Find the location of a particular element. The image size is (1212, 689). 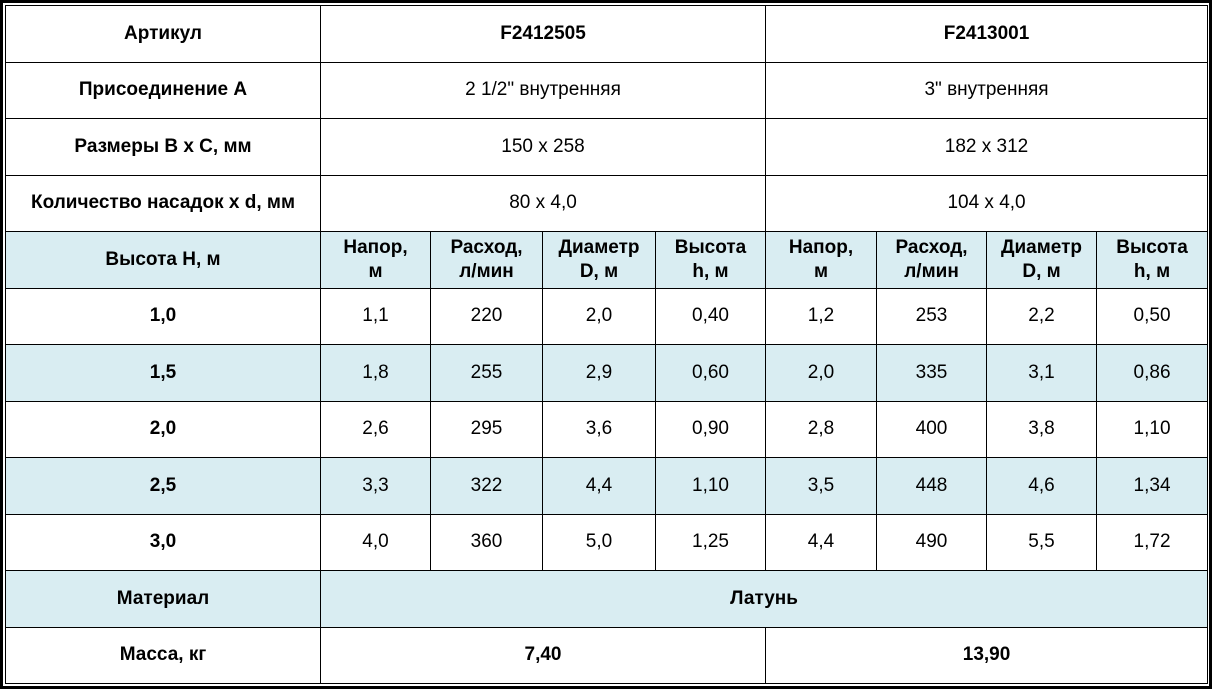

connection-value-1: 2 1/2" внутренняя is located at coordinates (543, 90).